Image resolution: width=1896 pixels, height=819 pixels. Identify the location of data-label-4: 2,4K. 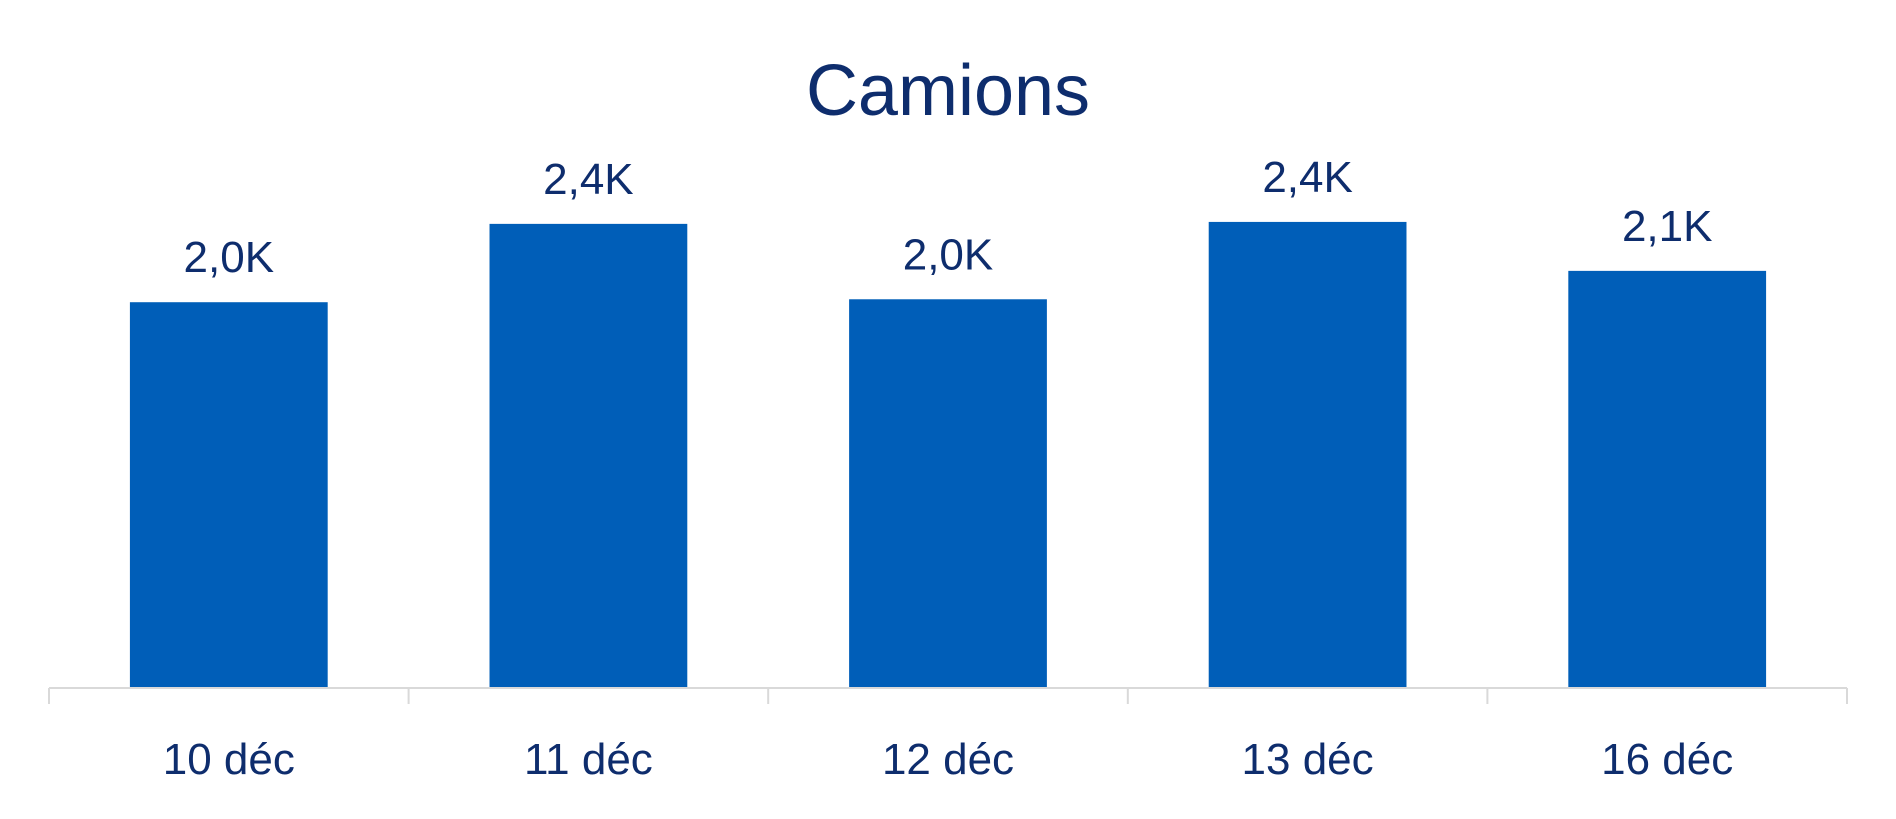
(1307, 177).